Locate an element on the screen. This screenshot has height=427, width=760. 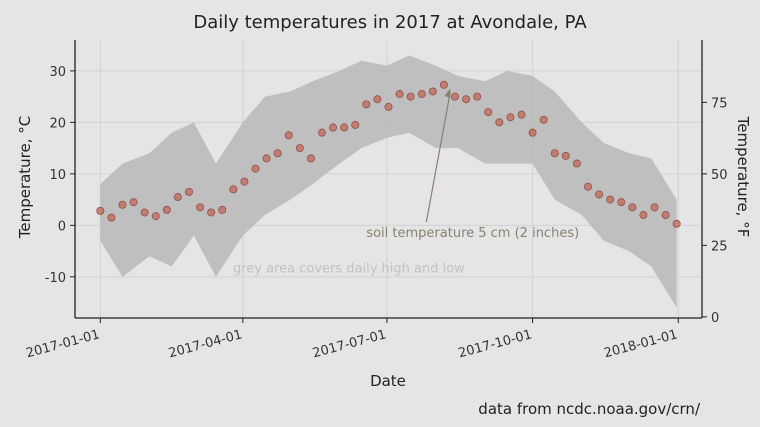
y-axis-label-left: Temperature, °C is located at coordinates (25, 178).